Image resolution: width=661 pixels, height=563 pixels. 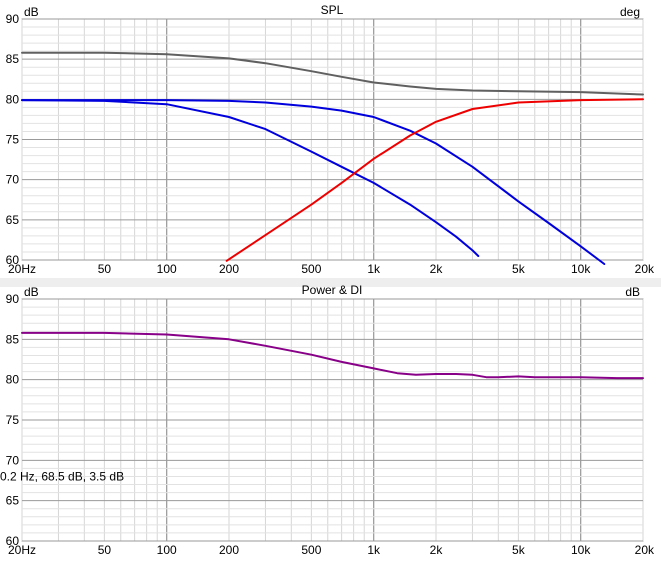 I want to click on spl-y-tick-label: 70, so click(x=13, y=180).